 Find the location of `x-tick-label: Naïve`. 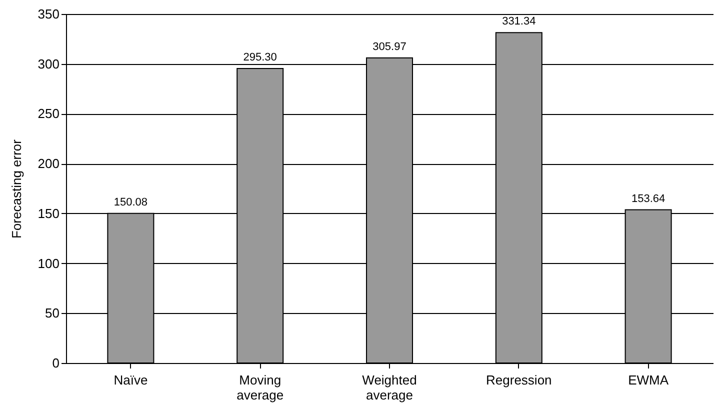

x-tick-label: Naïve is located at coordinates (131, 380).